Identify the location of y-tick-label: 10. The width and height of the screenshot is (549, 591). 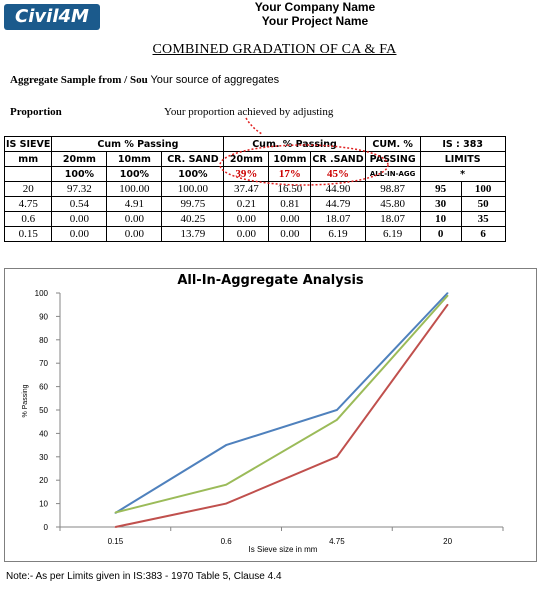
(43, 504).